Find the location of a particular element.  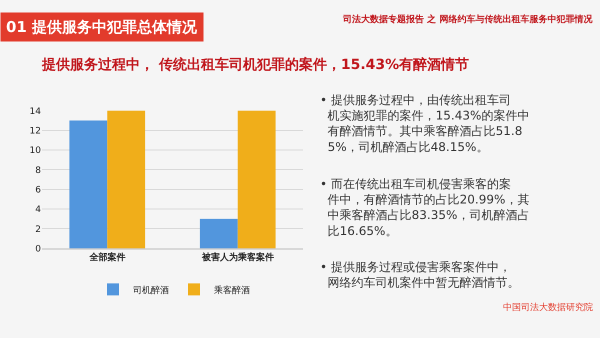

text: • 提供服务过程或侵害乘客案件中，网络约车司机案件中暂无醉酒情节。 is located at coordinates (420, 275).